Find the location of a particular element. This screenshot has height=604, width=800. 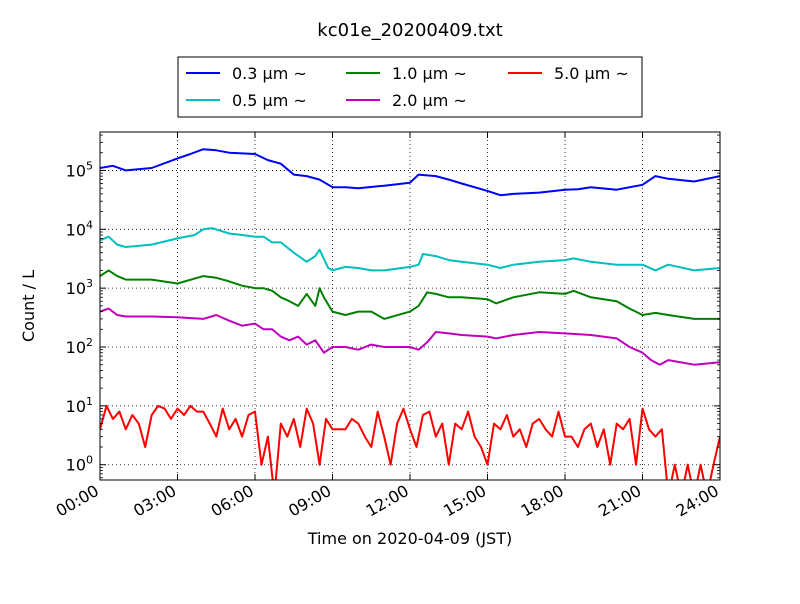

y-tick-label: 10⁴ is located at coordinates (79, 228).